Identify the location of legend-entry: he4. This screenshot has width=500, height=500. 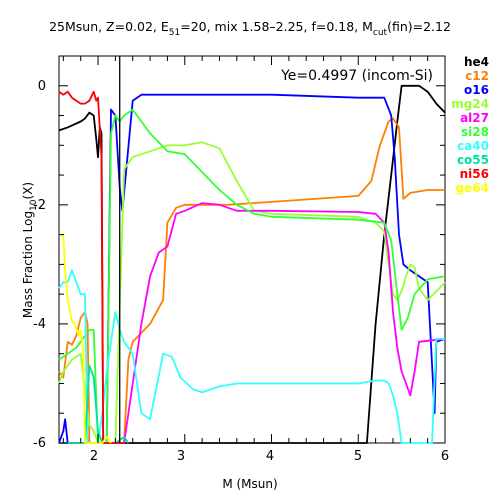
(476, 62).